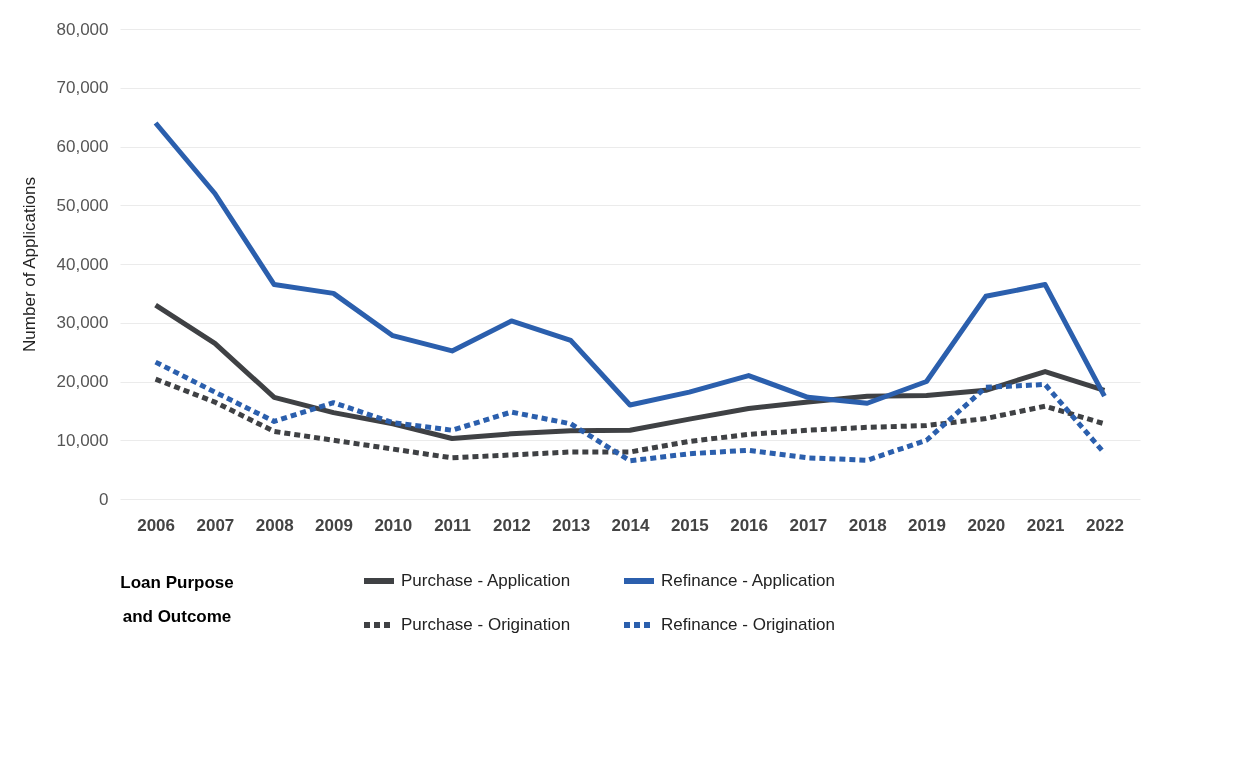 This screenshot has width=1257, height=769. I want to click on y-tick-label: 50,000, so click(82, 205).